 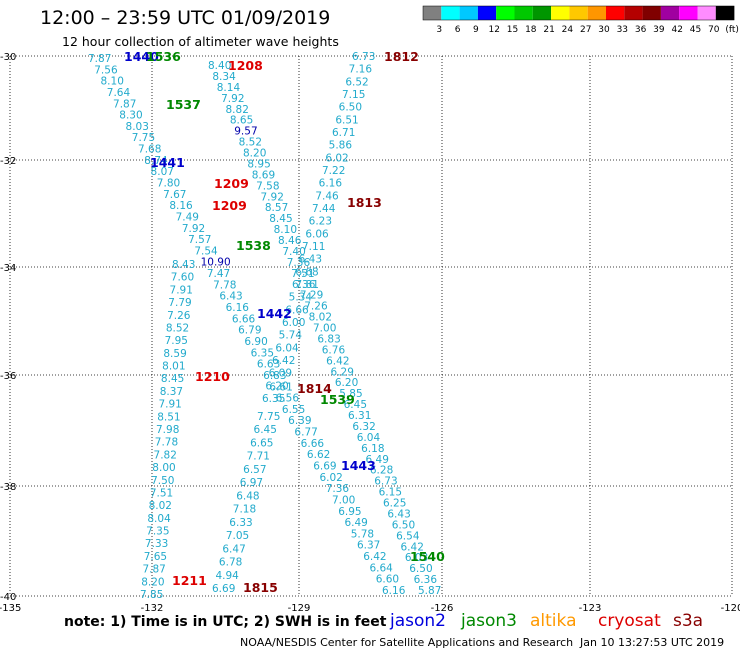 What do you see at coordinates (163, 56) in the screenshot?
I see `pass-time-label: 1536` at bounding box center [163, 56].